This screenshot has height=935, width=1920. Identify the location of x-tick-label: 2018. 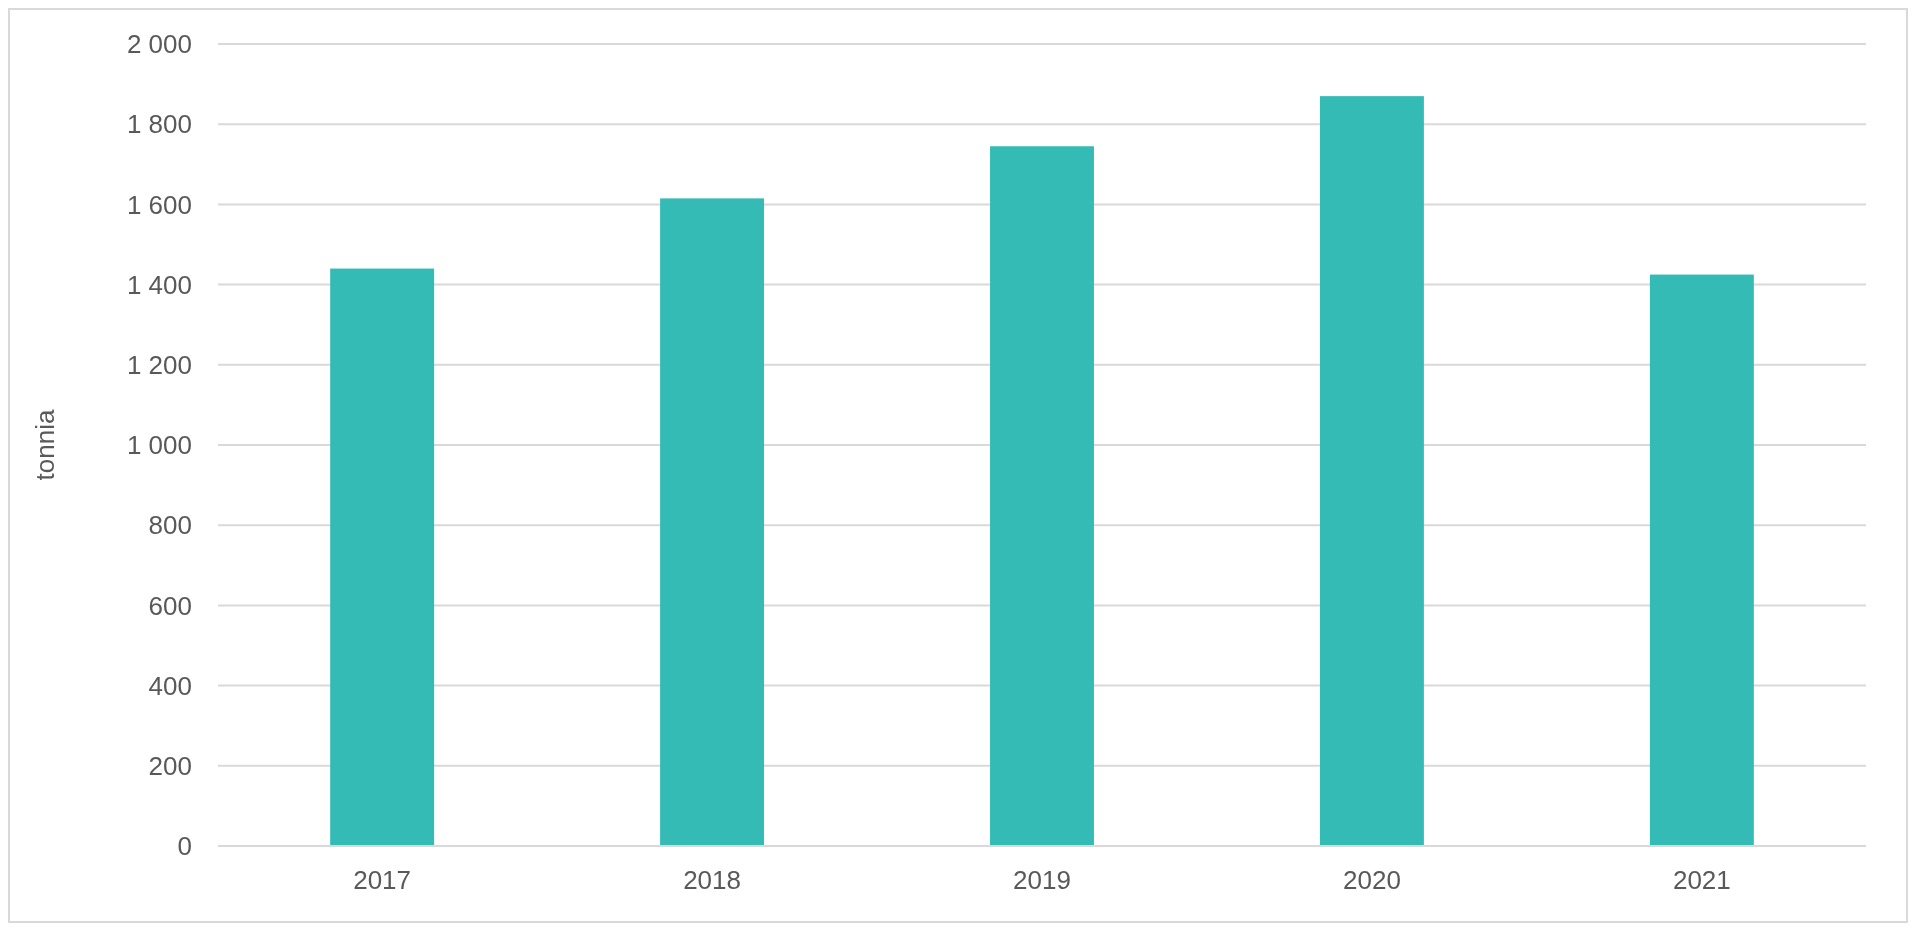
(712, 880).